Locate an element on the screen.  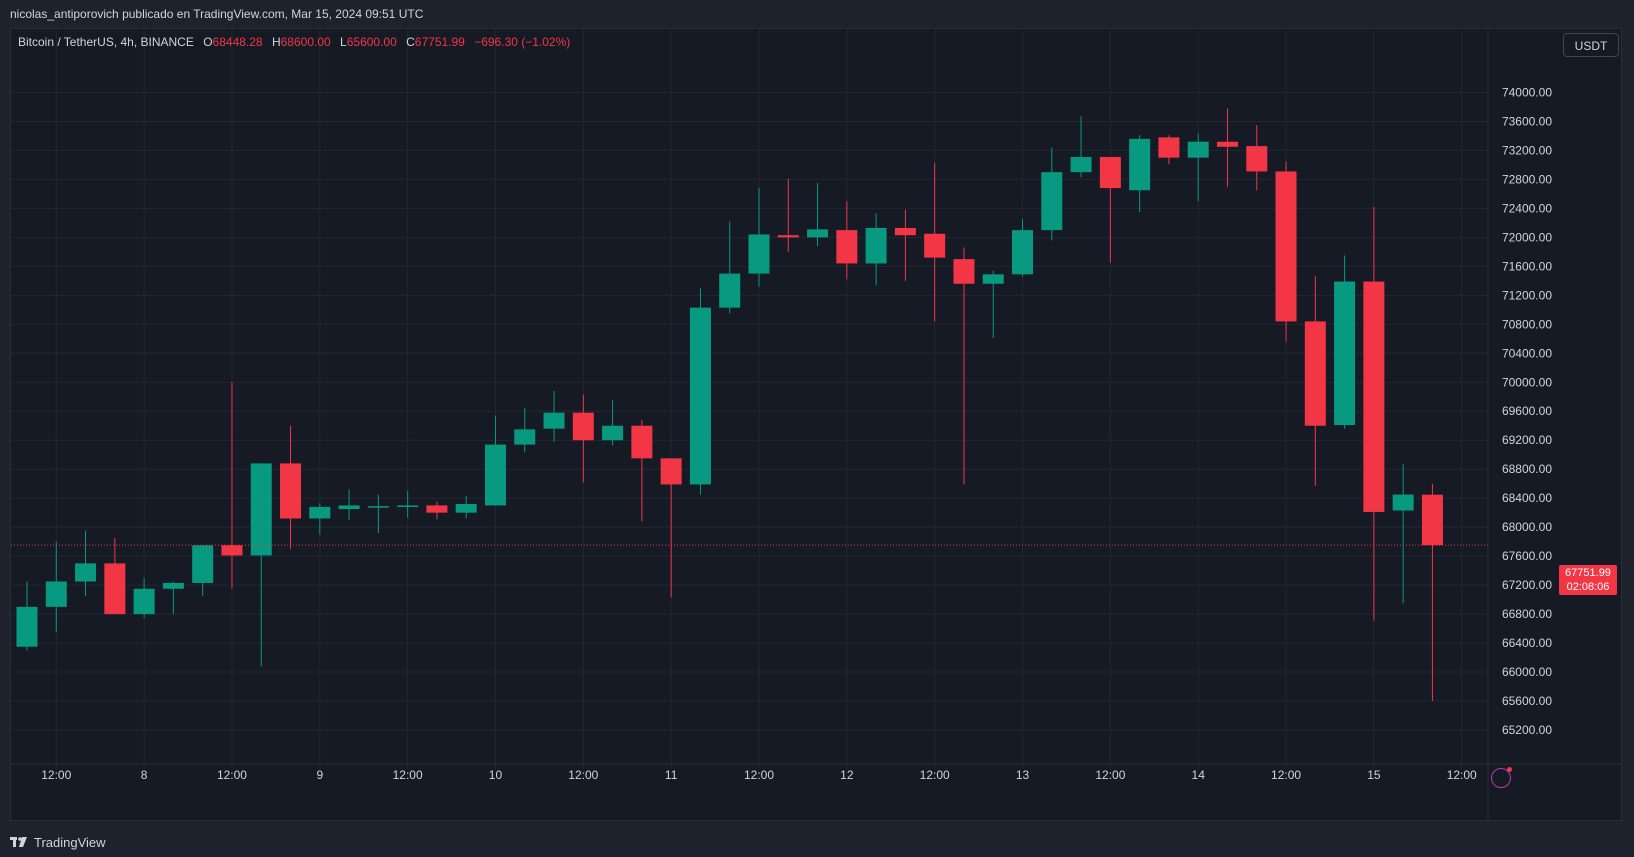
lightning-icon is located at coordinates (1501, 777).